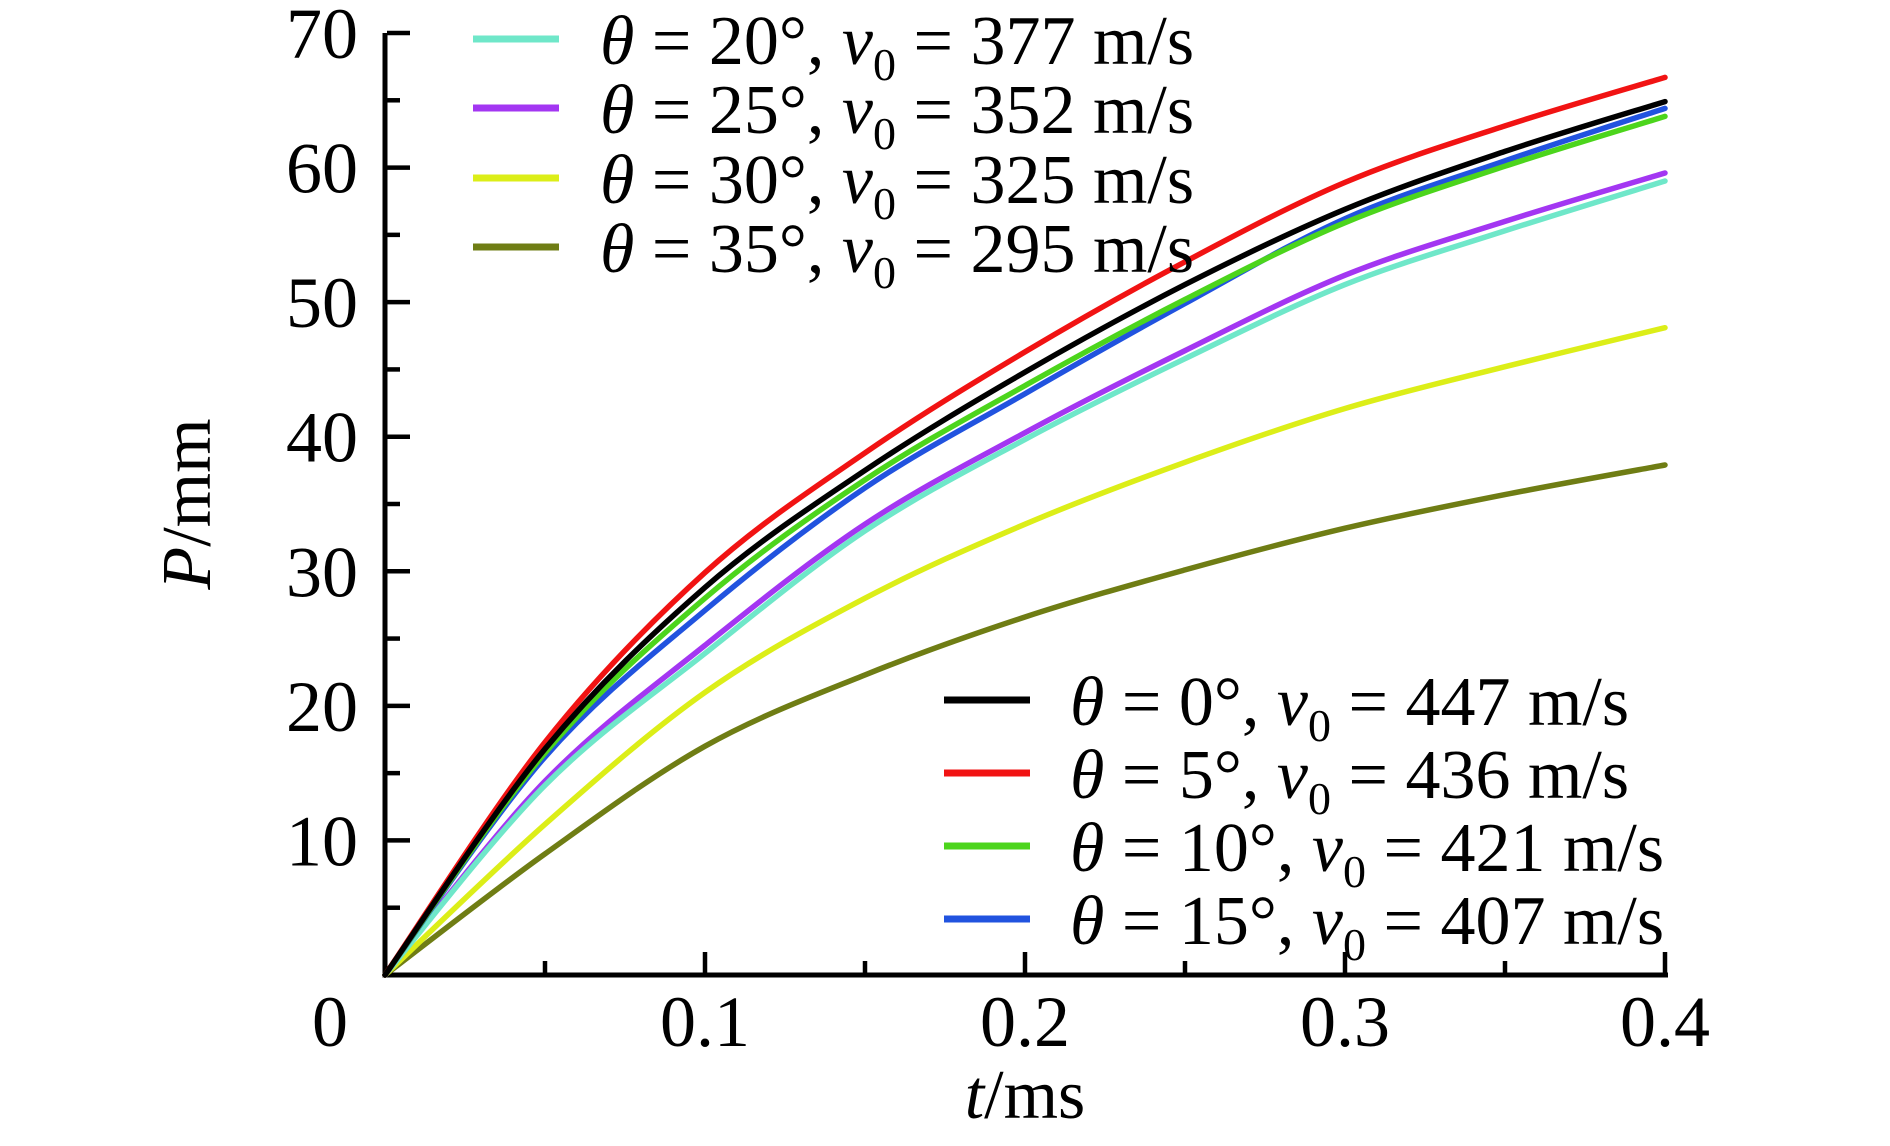 The height and width of the screenshot is (1146, 1890). I want to click on x-tick-label: 0.2, so click(1025, 1022).